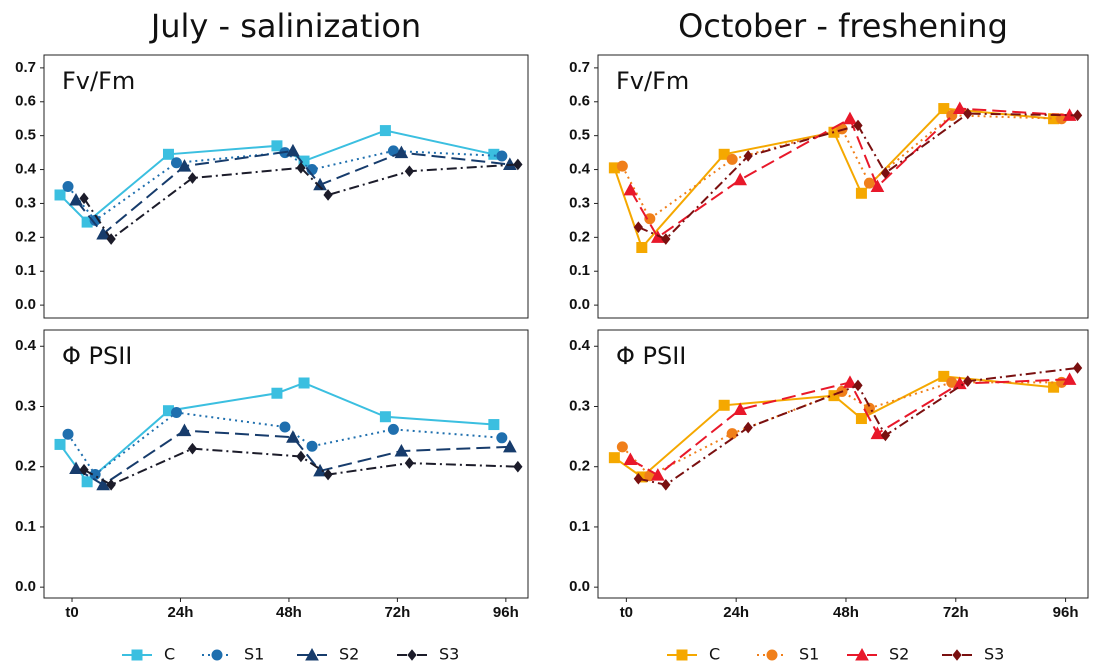 The height and width of the screenshot is (666, 1094). I want to click on legend-label: S1, so click(254, 654).